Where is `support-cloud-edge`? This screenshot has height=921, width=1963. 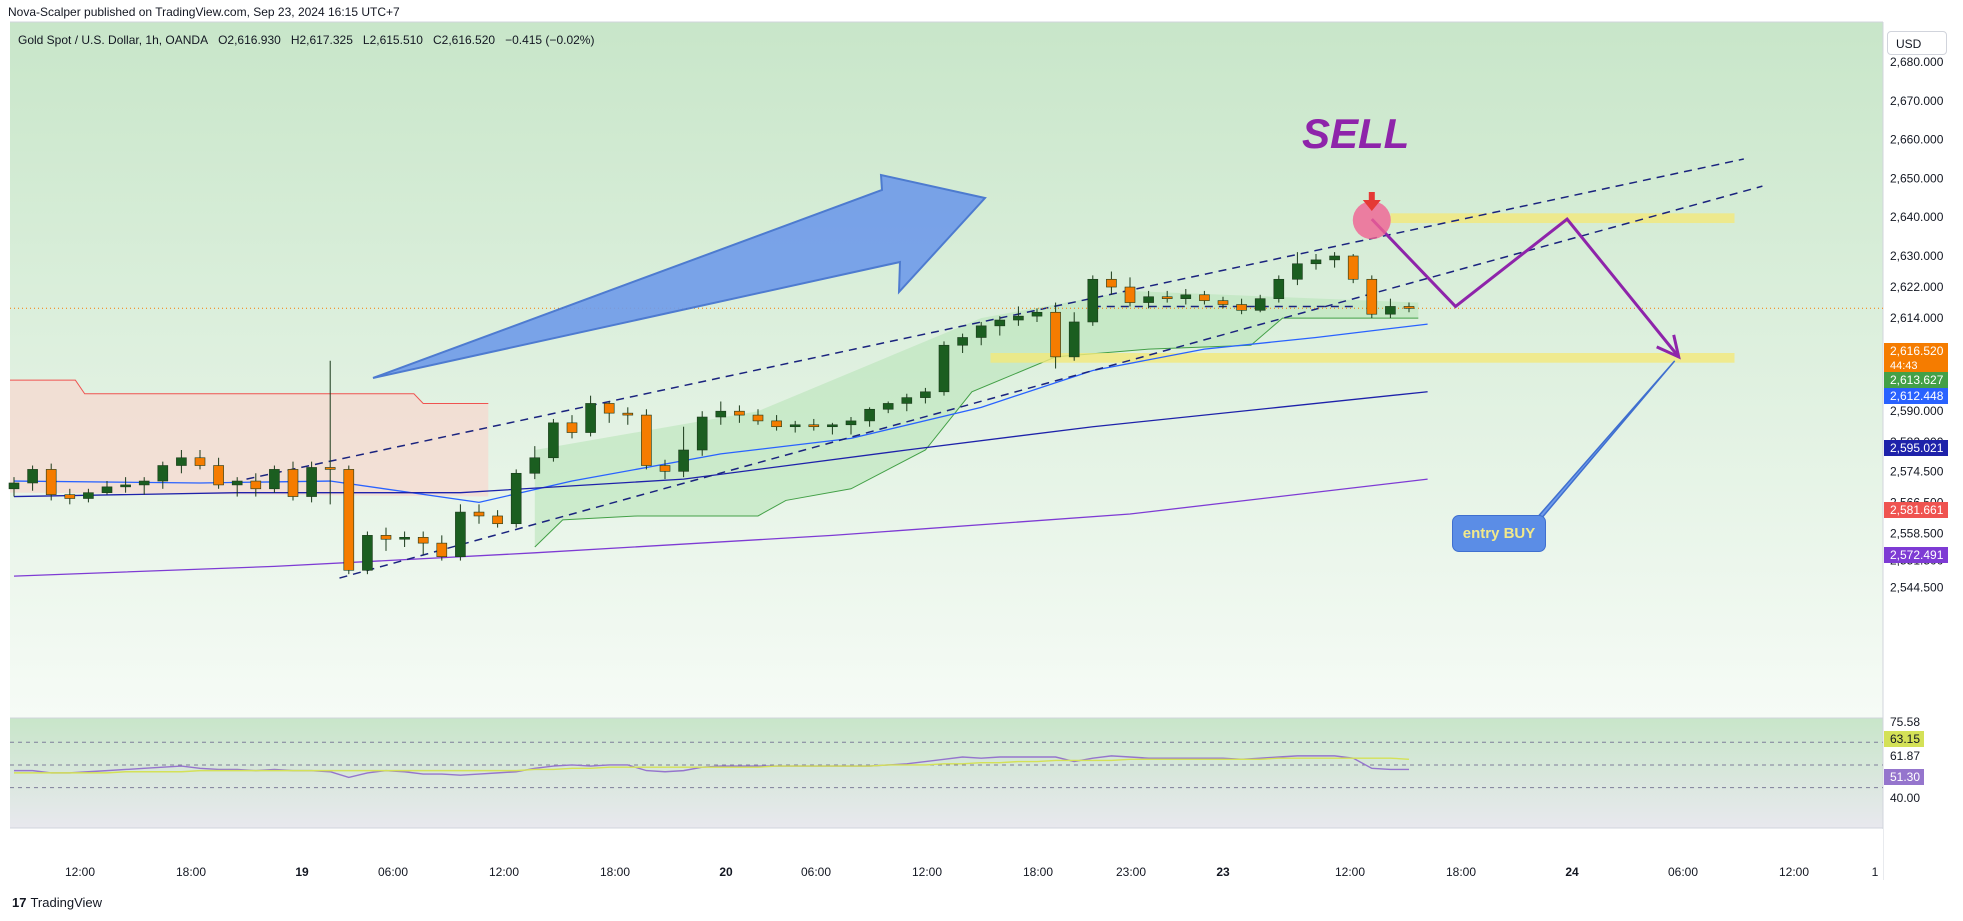
support-cloud-edge is located at coordinates (976, 432).